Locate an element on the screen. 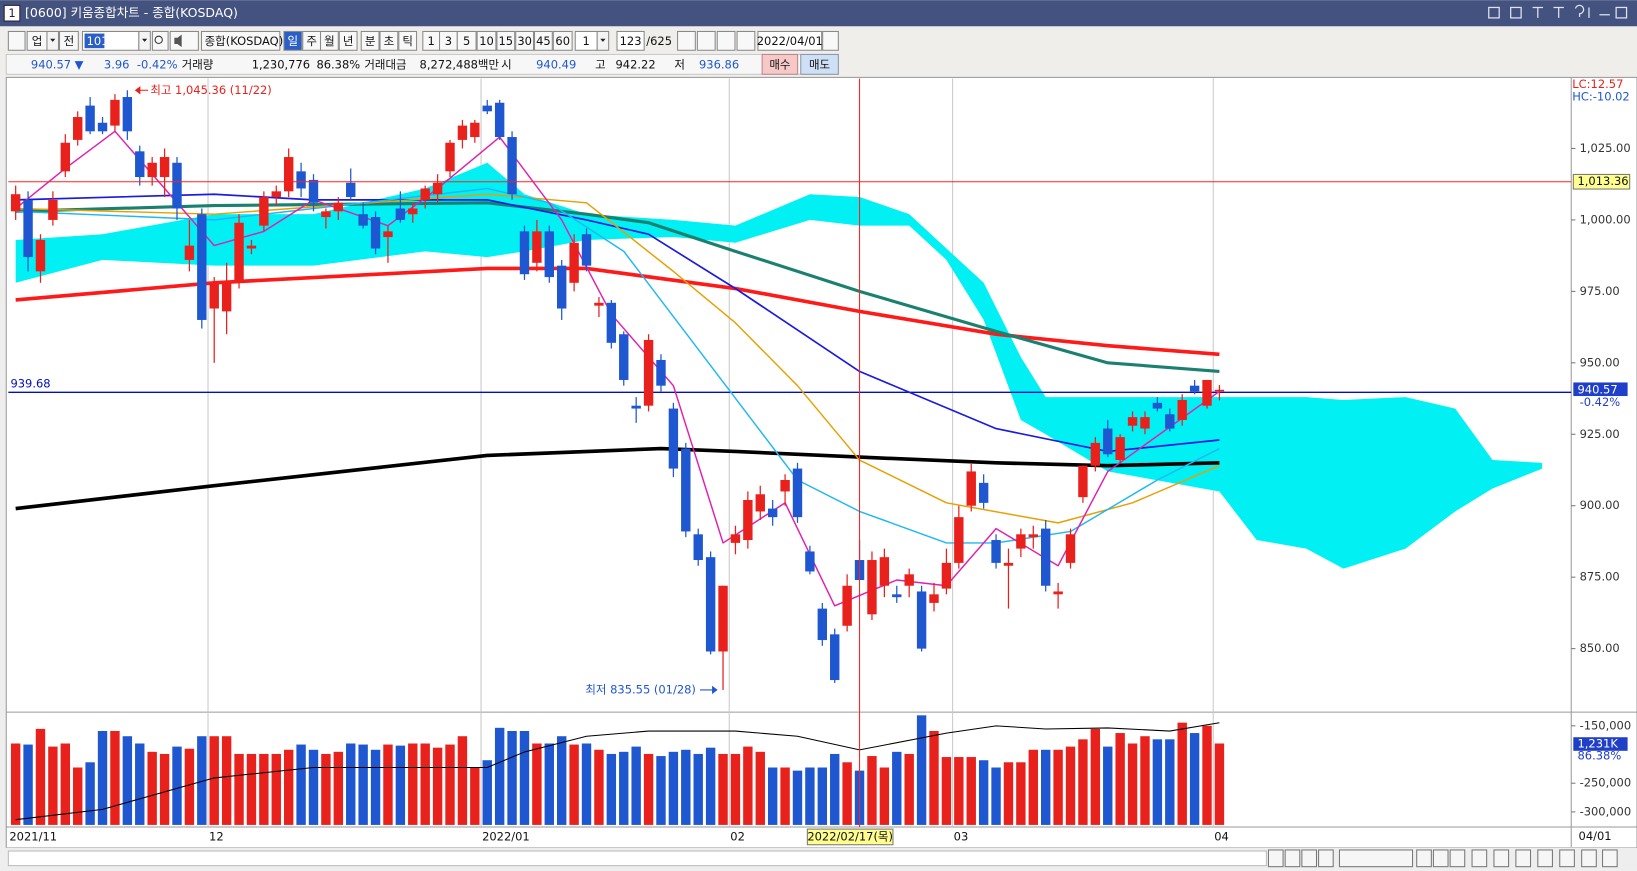 This screenshot has height=871, width=1637. code-text: 101 is located at coordinates (98, 41).